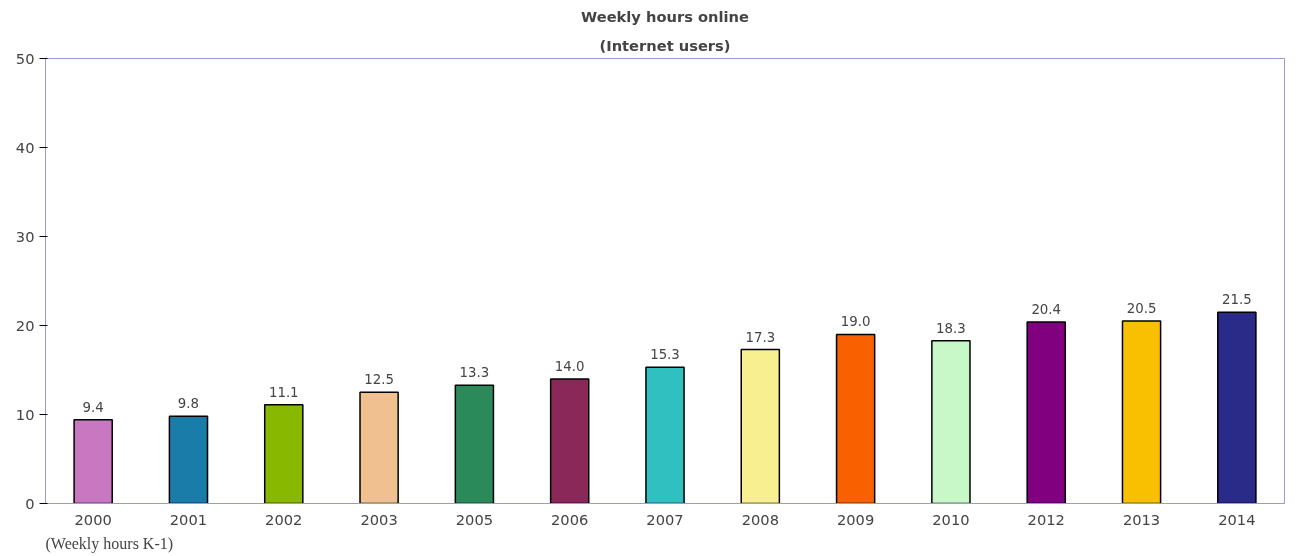  What do you see at coordinates (25, 58) in the screenshot?
I see `y-tick-label: 50` at bounding box center [25, 58].